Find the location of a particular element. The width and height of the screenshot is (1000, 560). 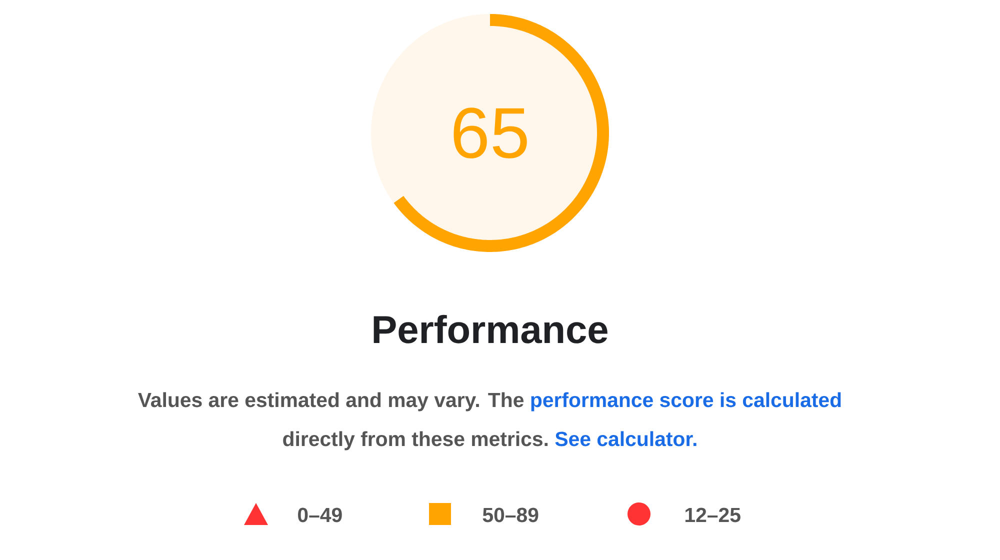

text: 0–49 is located at coordinates (320, 515).